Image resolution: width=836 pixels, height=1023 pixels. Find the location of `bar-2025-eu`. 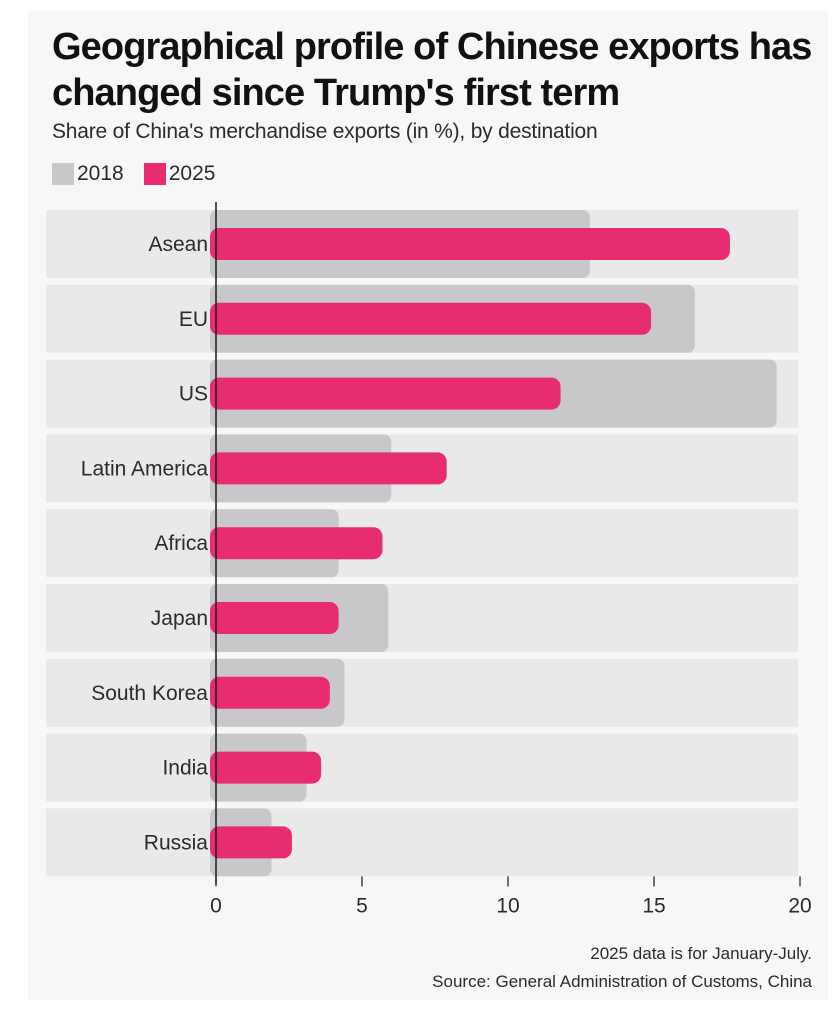

bar-2025-eu is located at coordinates (431, 318).